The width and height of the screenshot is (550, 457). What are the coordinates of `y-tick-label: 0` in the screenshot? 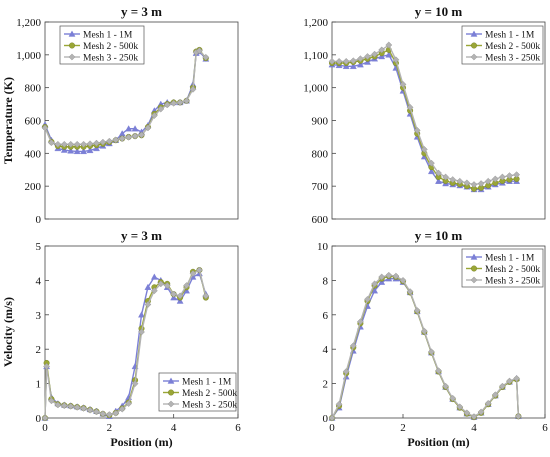 It's located at (326, 419).